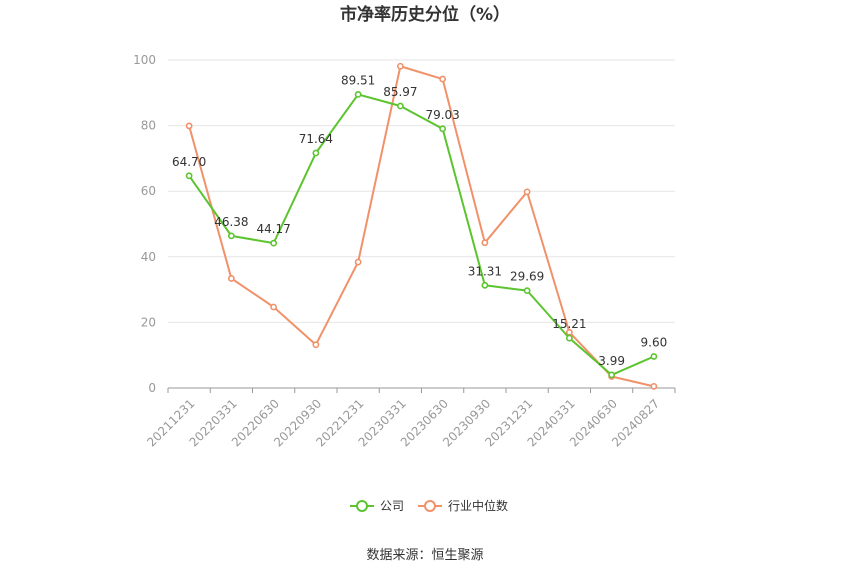  What do you see at coordinates (425, 14) in the screenshot?
I see `chart-title: 市净率历史分位（%）` at bounding box center [425, 14].